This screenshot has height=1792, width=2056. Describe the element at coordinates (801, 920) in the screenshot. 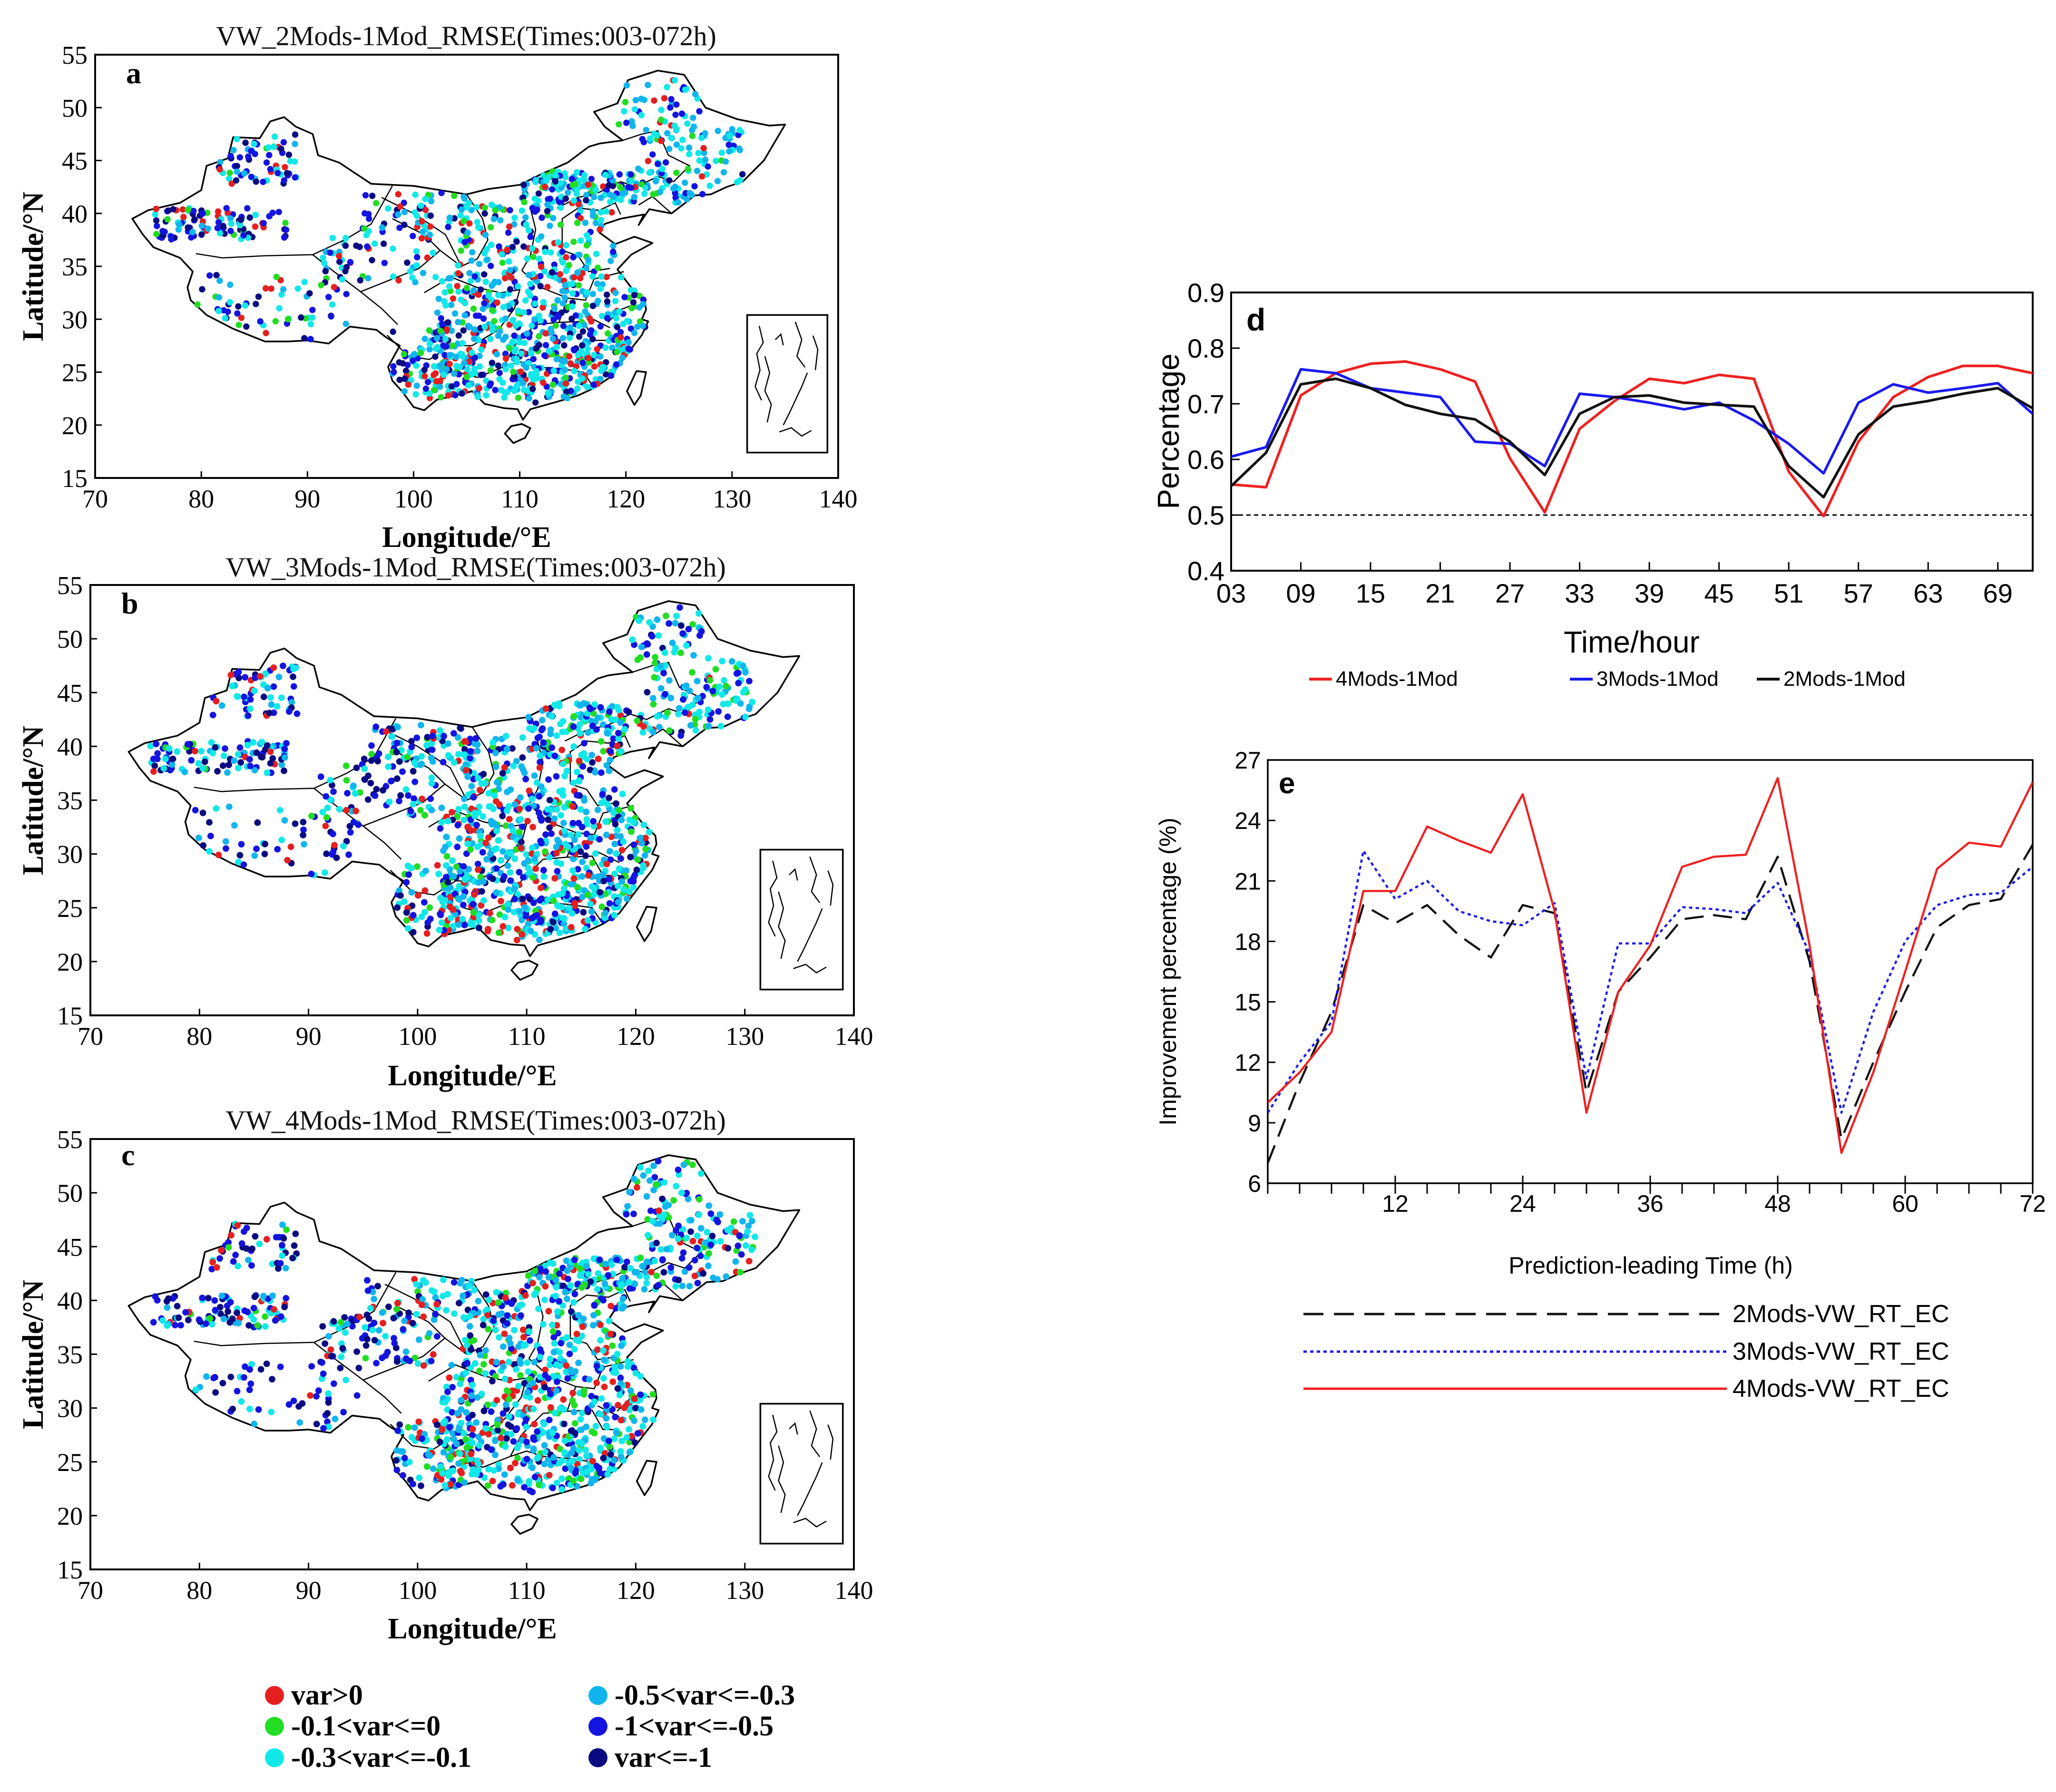

I see `south-china-sea-inset` at that location.